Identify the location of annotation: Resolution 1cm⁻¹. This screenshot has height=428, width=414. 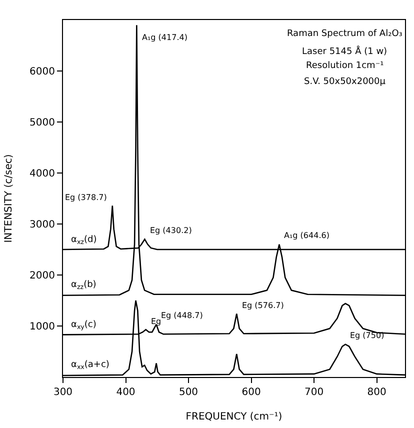
(345, 66).